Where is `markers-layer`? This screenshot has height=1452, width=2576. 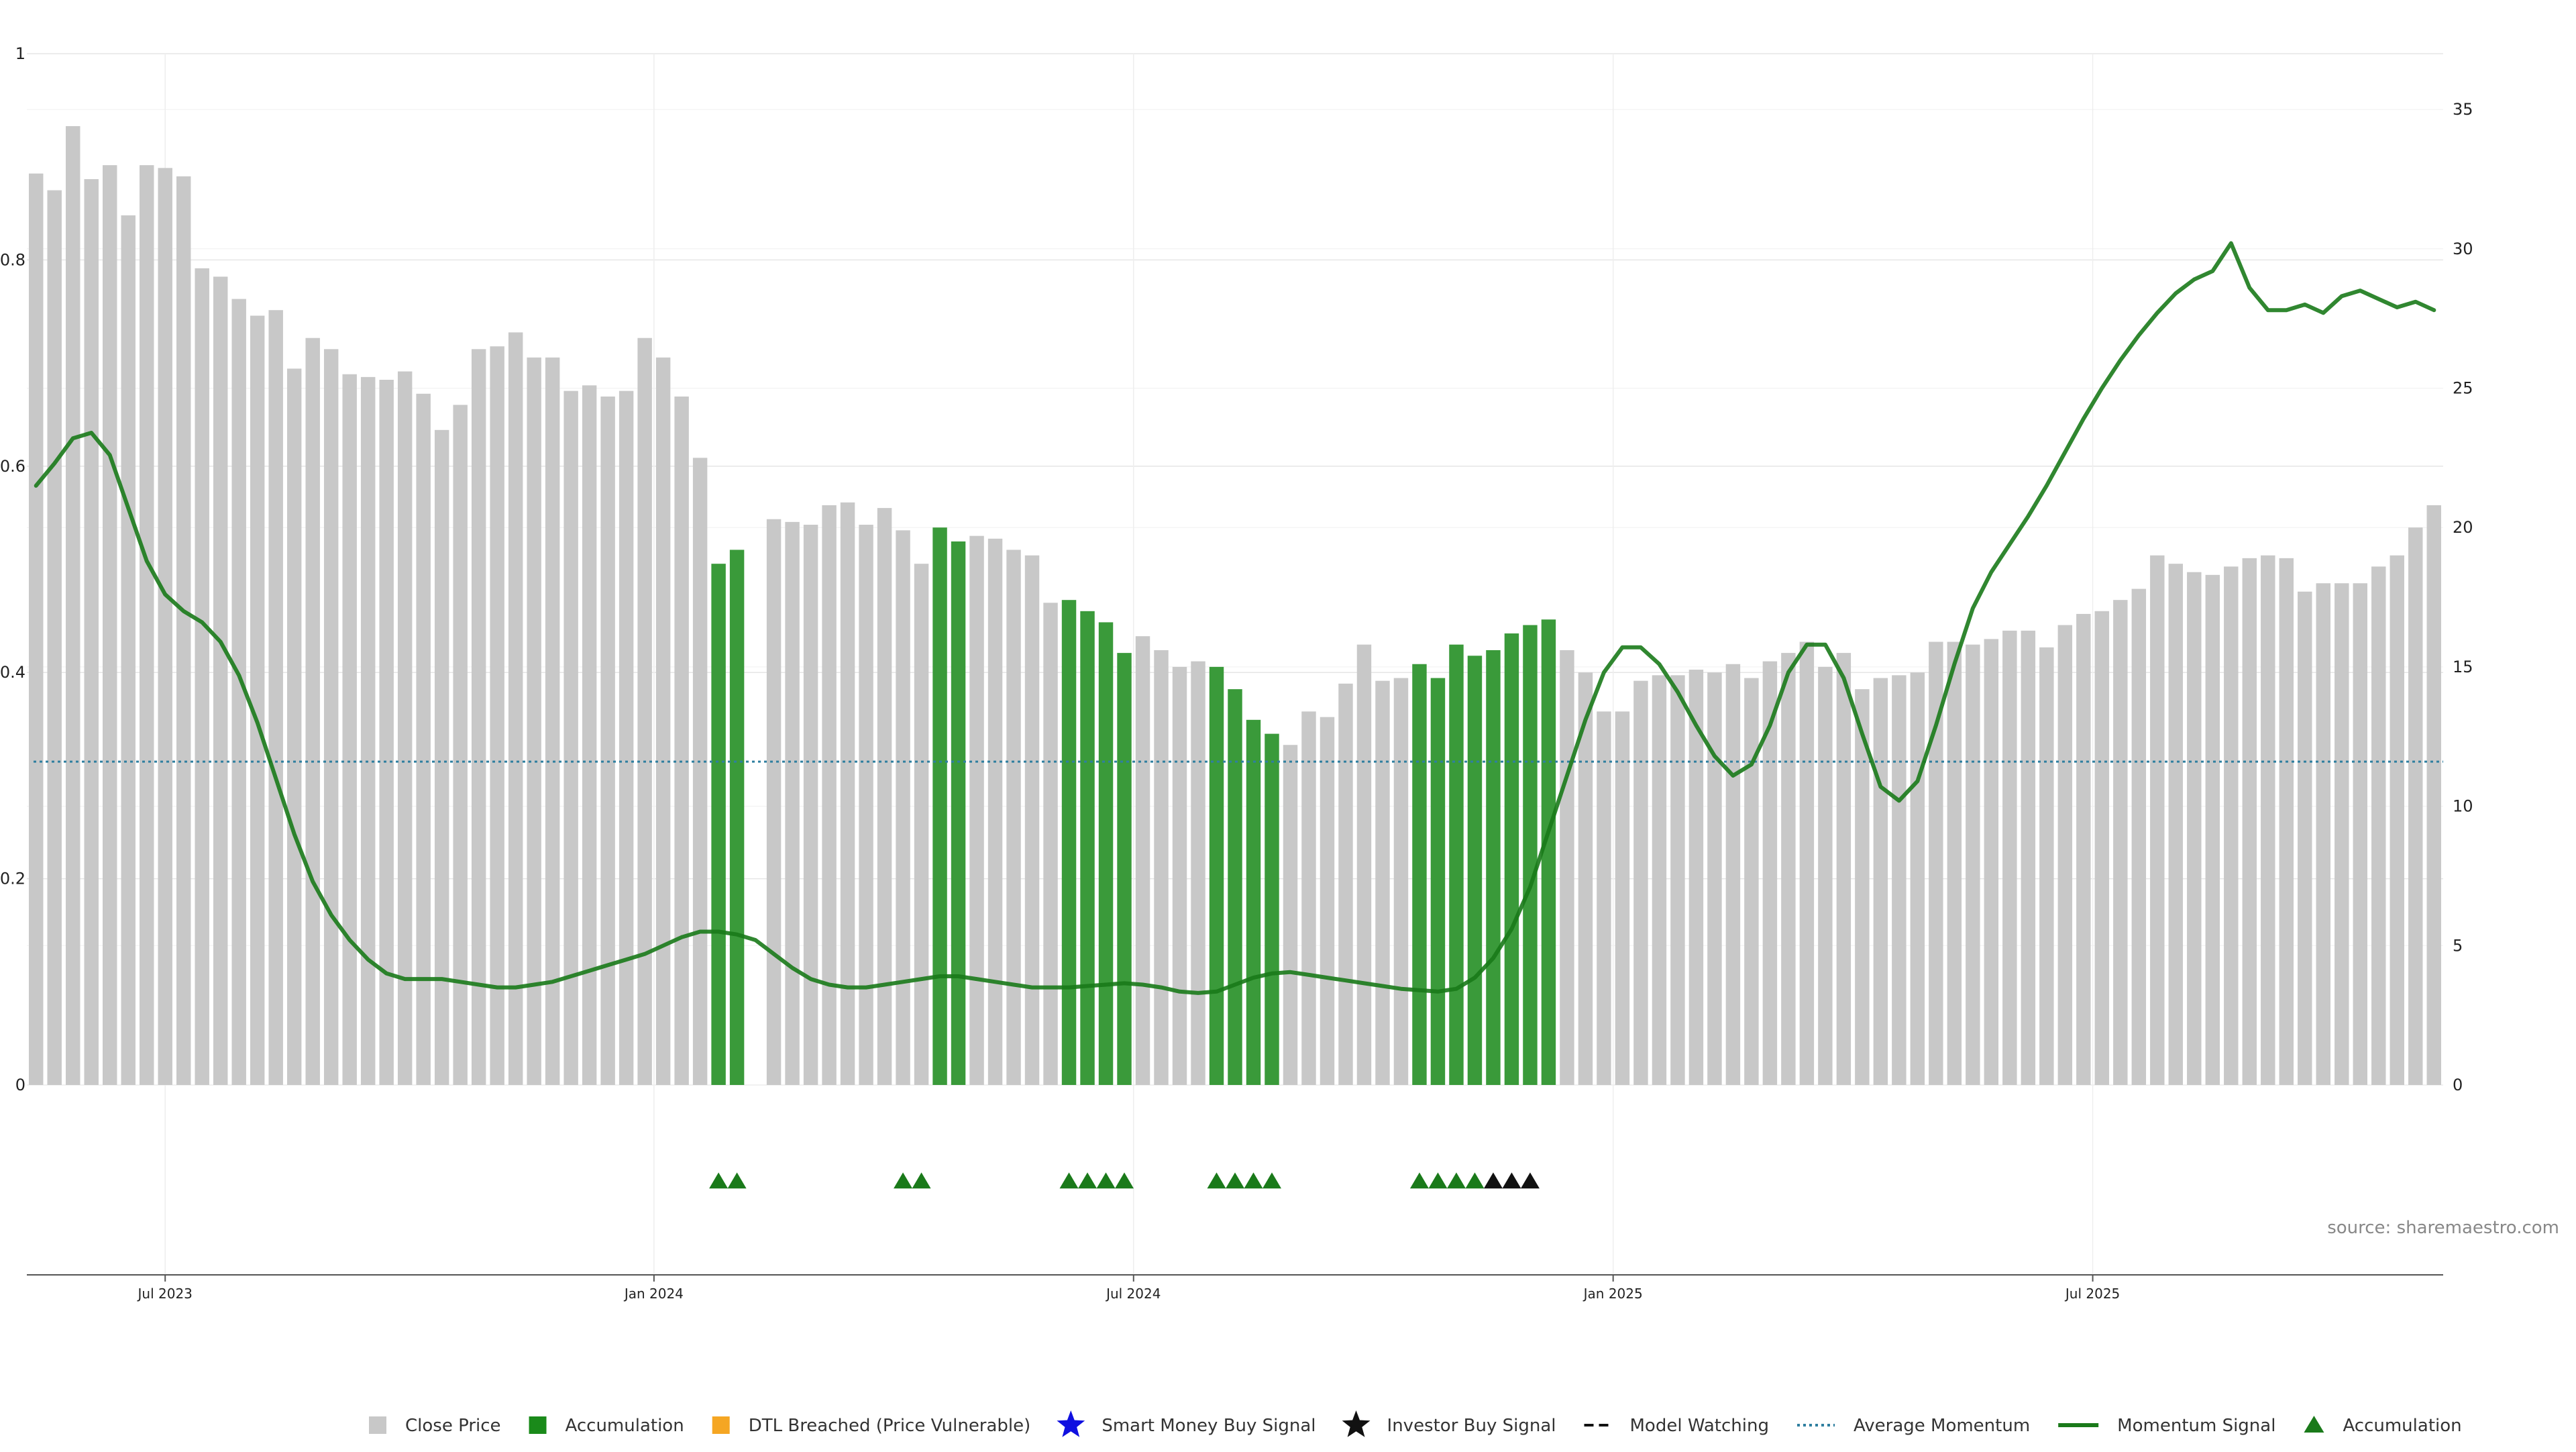
markers-layer is located at coordinates (1124, 1180).